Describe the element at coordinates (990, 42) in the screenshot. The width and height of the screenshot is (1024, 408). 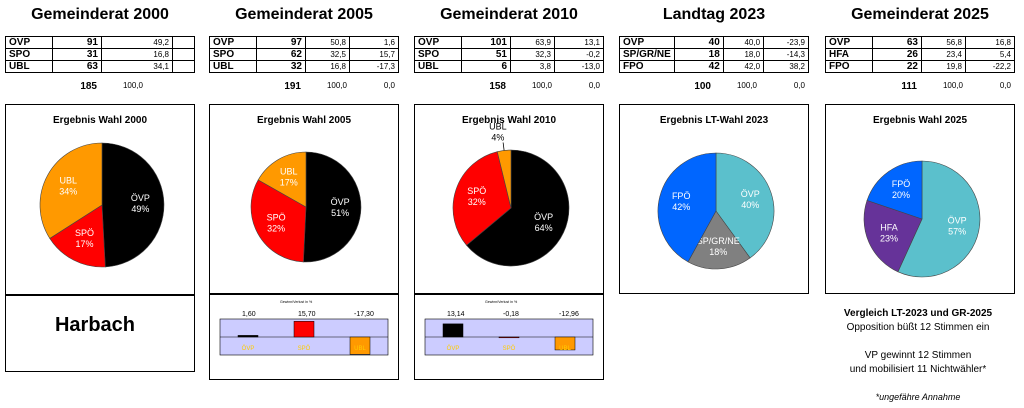
I see `vote-diff: 16,8` at that location.